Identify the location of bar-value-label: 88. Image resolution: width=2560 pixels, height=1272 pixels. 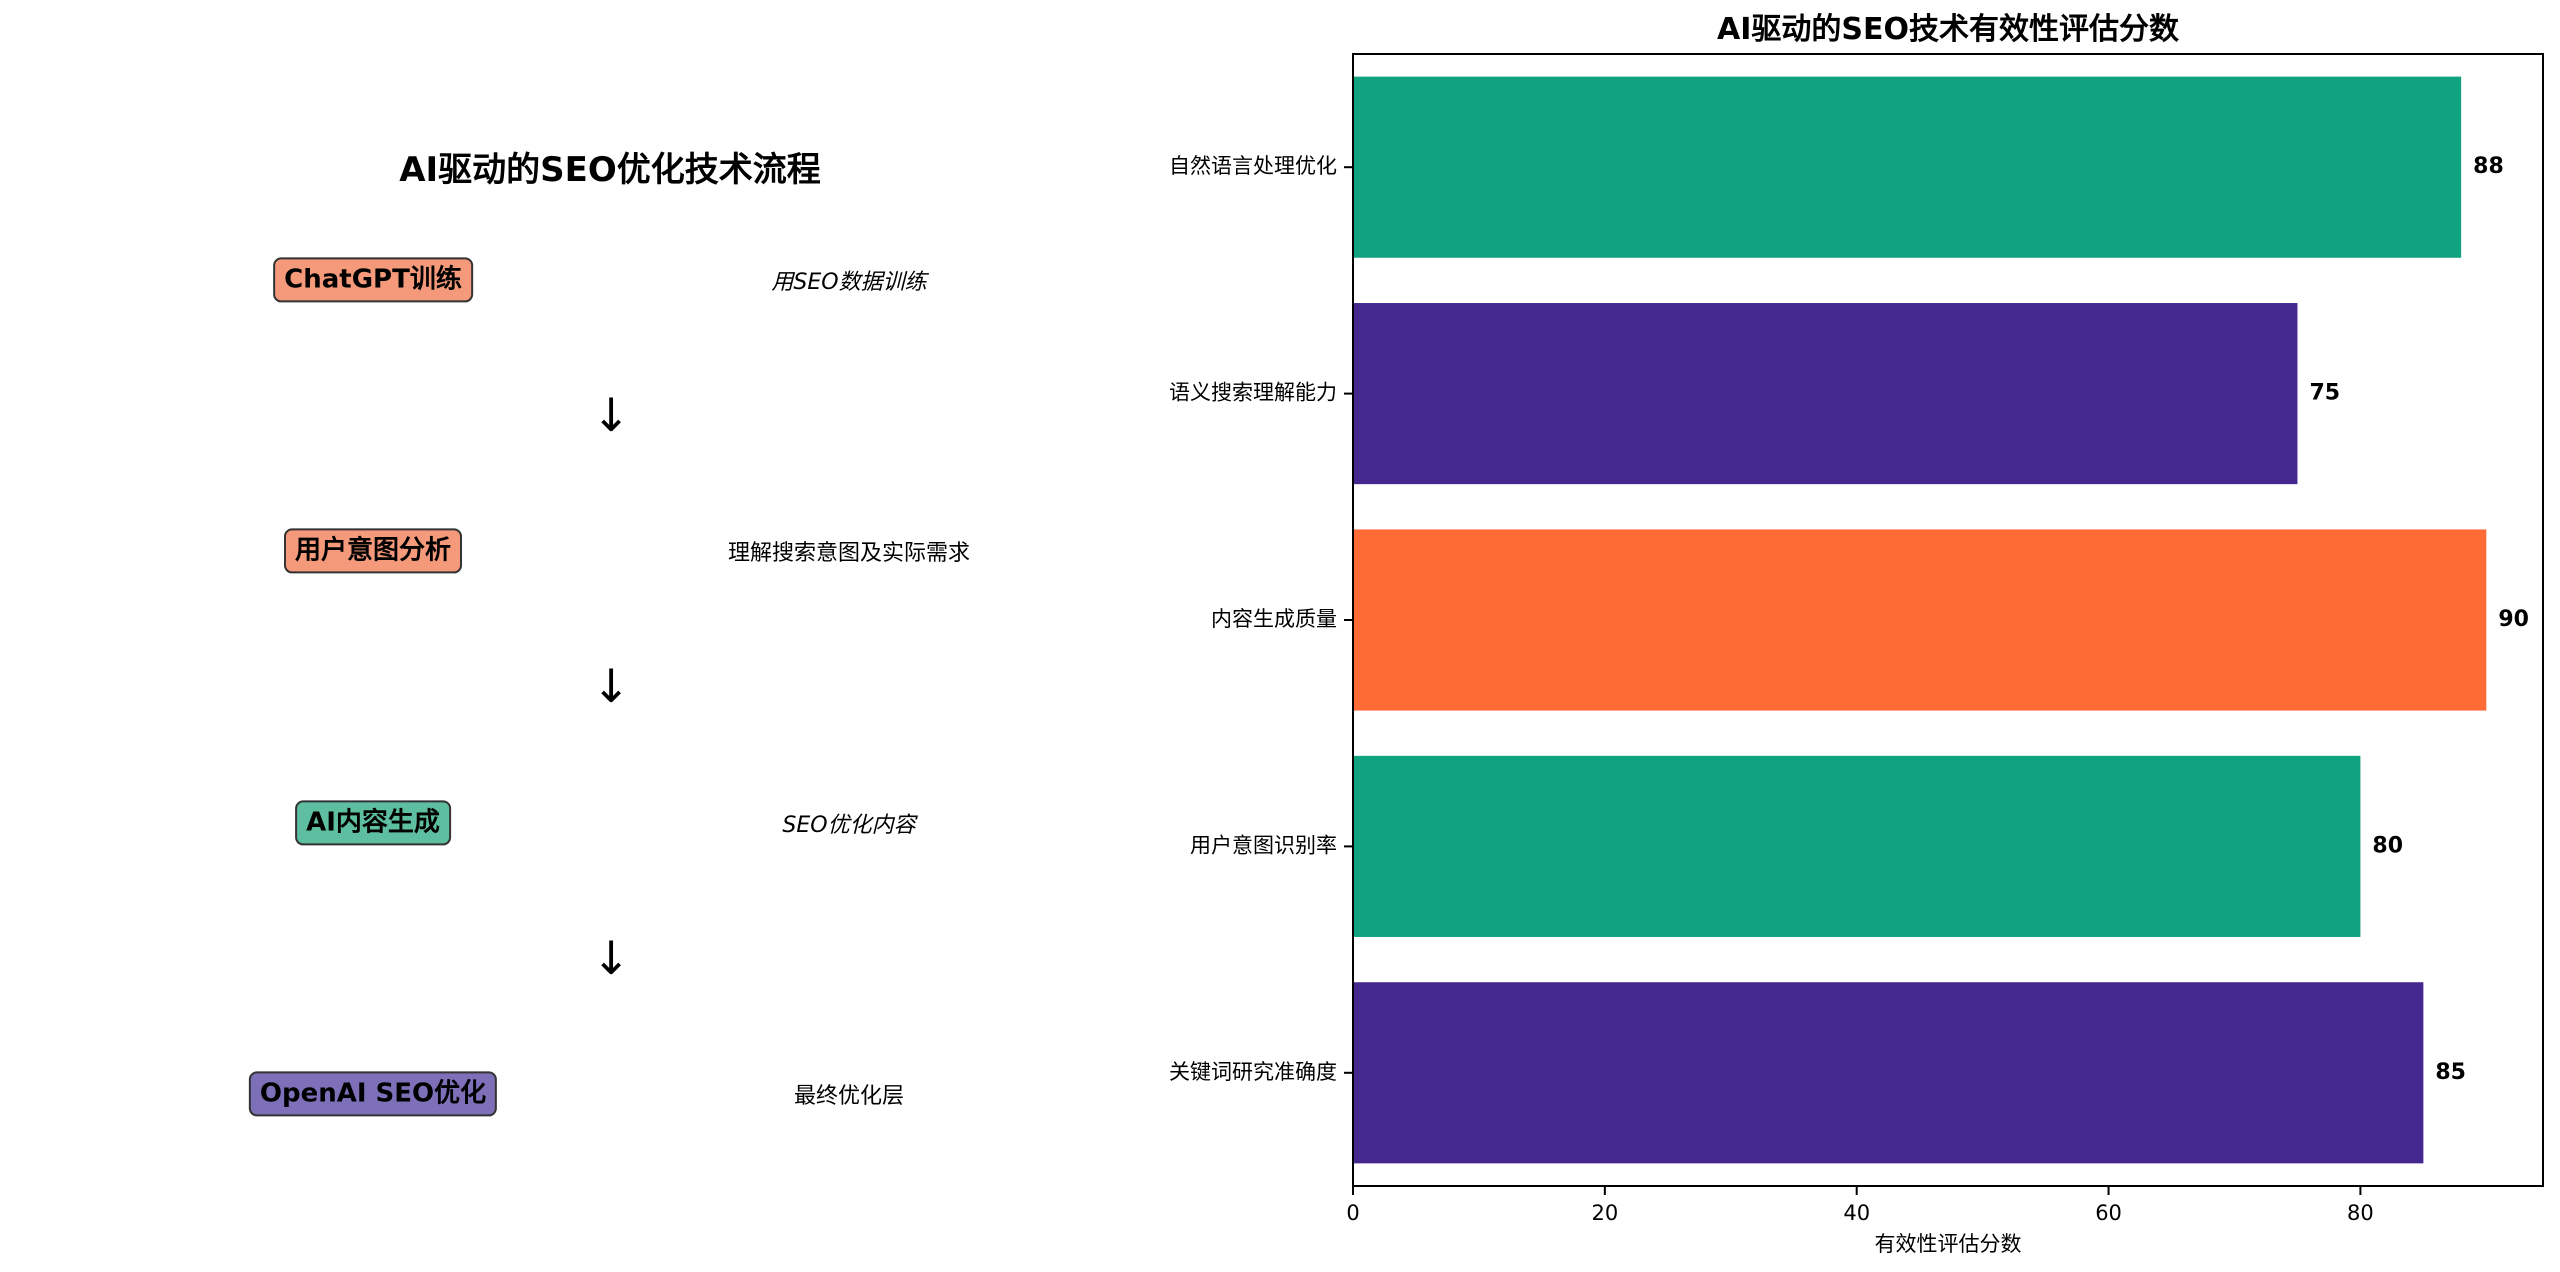
(2488, 166).